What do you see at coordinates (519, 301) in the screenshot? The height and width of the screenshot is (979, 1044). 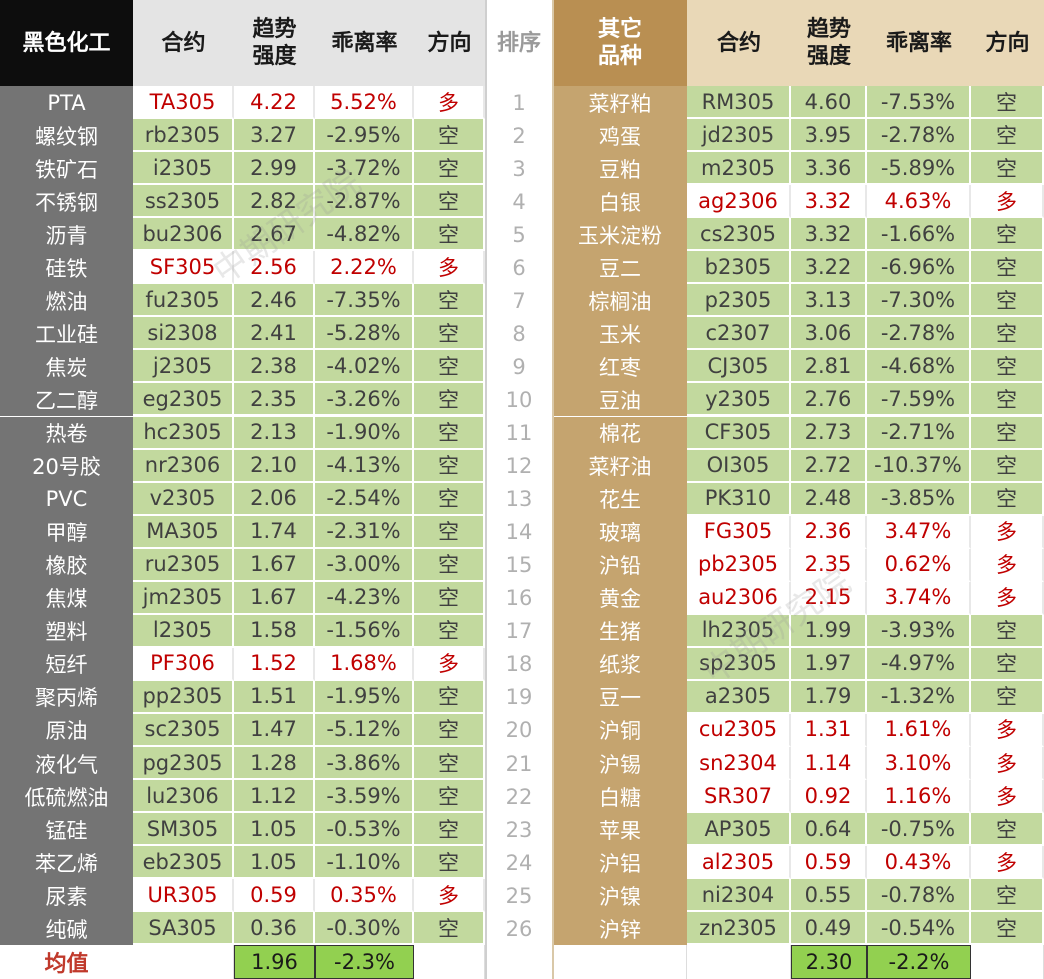 I see `rank-number: 7` at bounding box center [519, 301].